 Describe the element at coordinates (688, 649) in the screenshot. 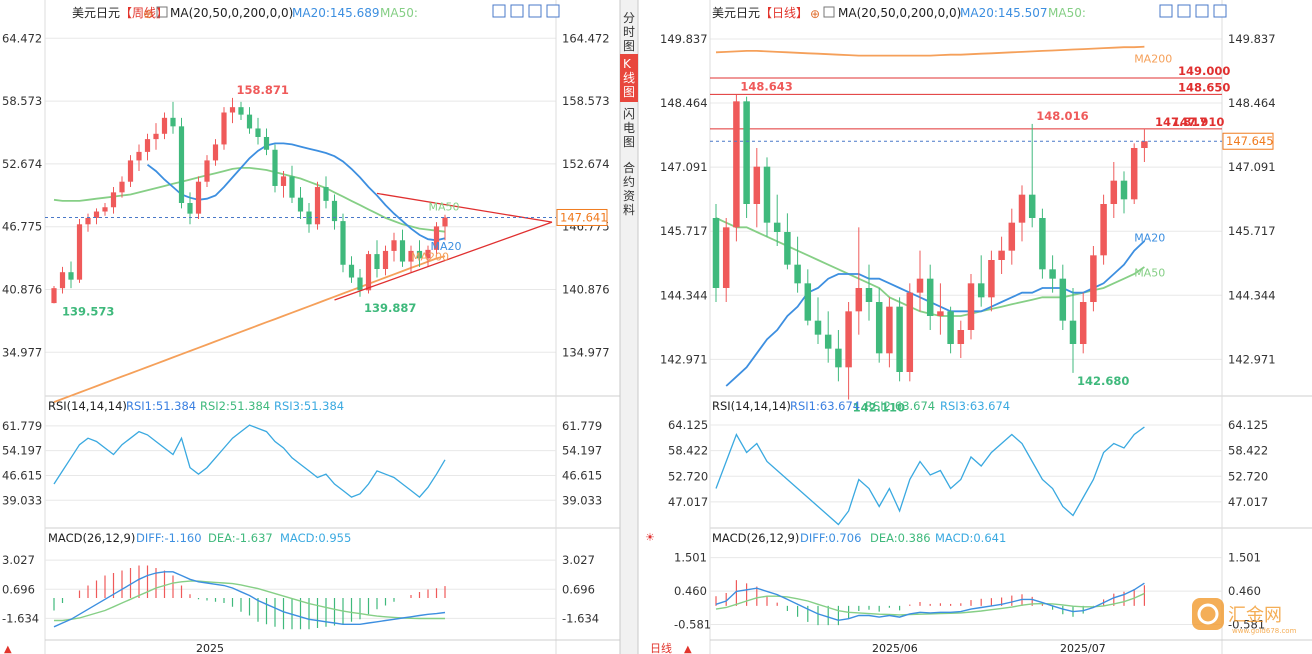

I see `right-bottom-arrow: ▲` at that location.